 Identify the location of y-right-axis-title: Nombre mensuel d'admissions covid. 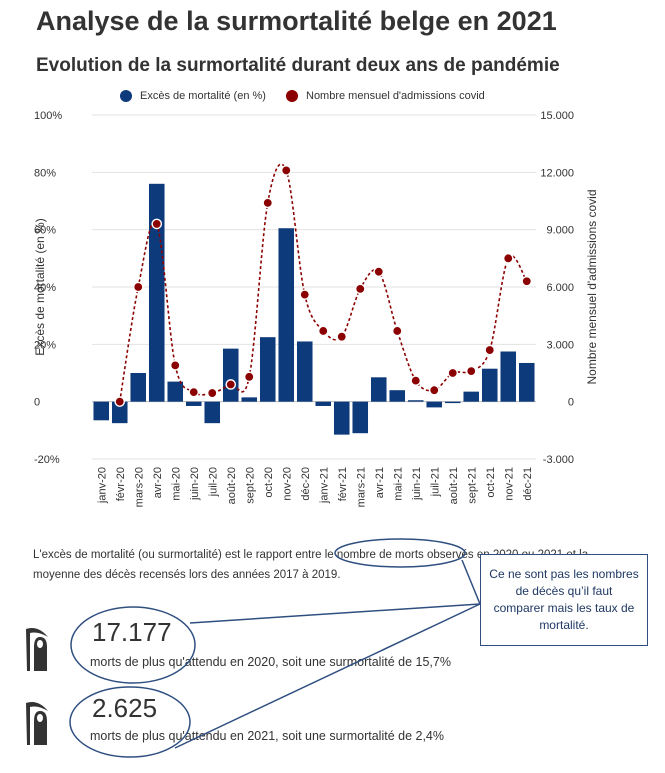
(592, 286).